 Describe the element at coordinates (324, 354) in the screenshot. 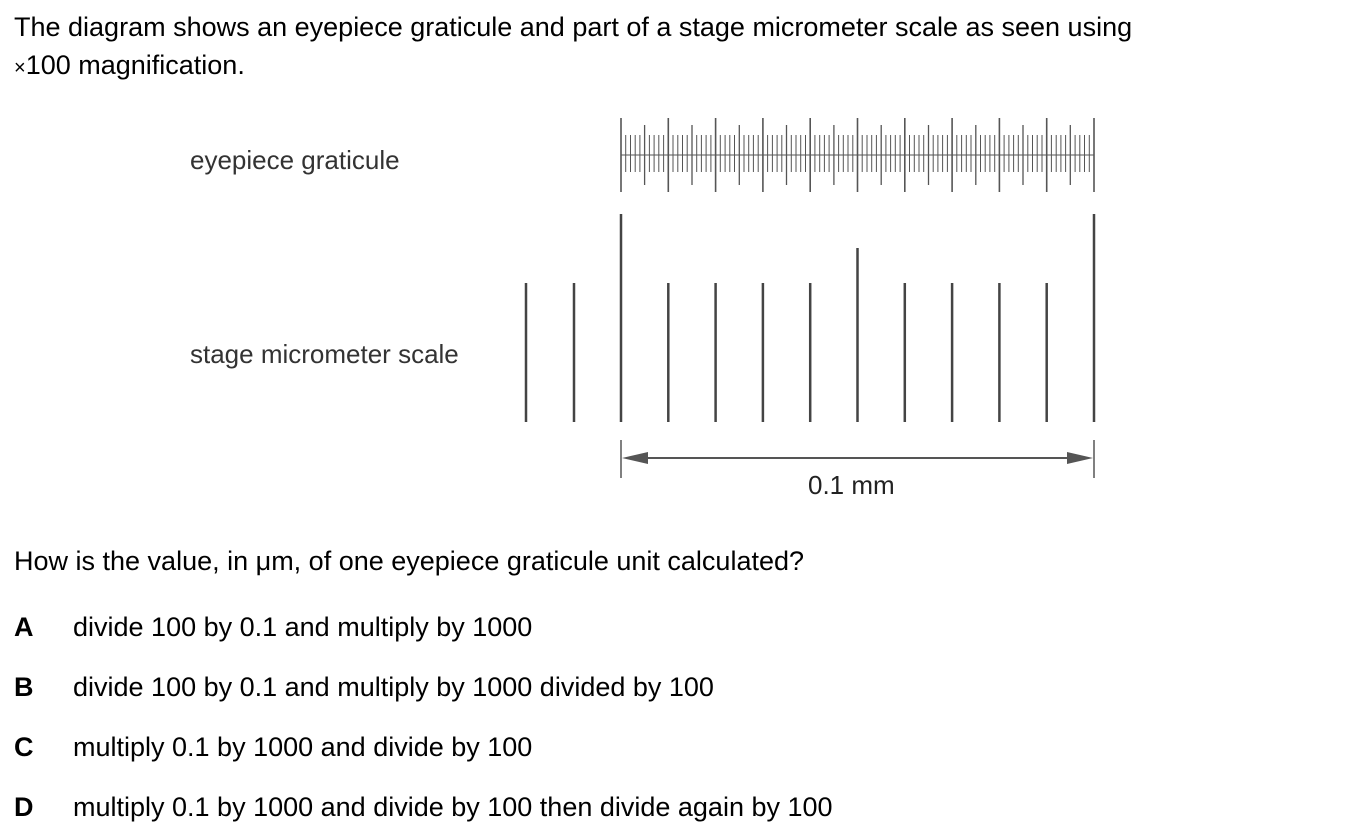

I see `stage-micrometer-label: stage micrometer scale` at that location.